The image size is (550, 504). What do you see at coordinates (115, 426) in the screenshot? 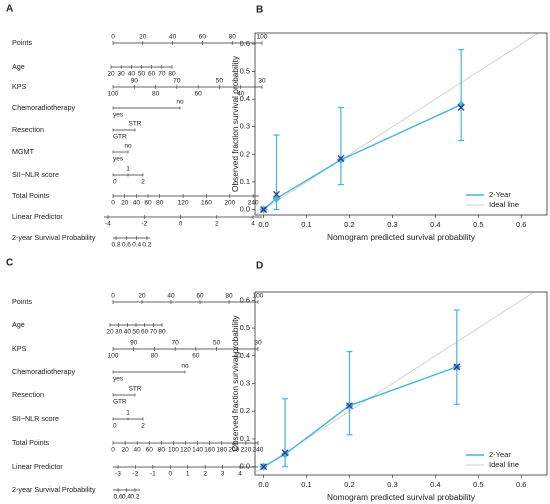
I see `level-label: 0` at bounding box center [115, 426].